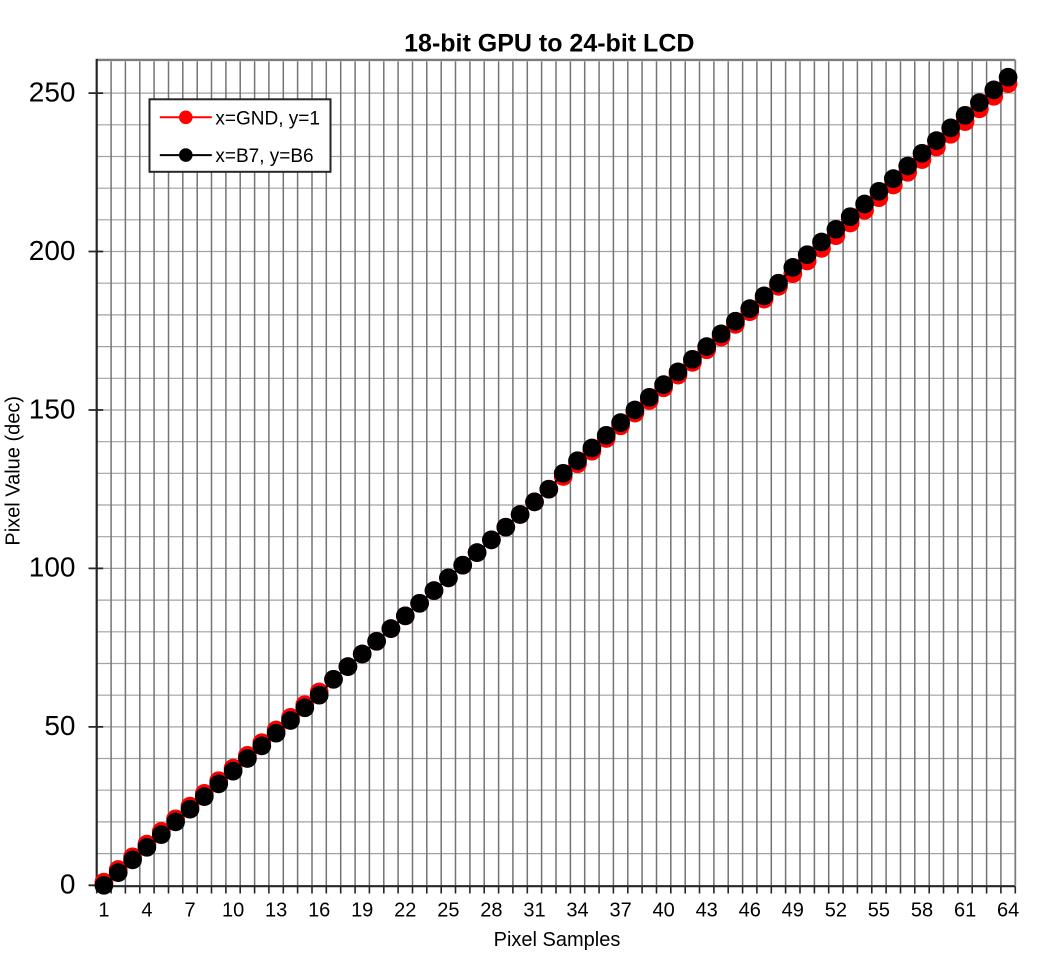 The height and width of the screenshot is (962, 1037). I want to click on svg-text: 18-bit GPU to 24-bit LCD, so click(549, 44).